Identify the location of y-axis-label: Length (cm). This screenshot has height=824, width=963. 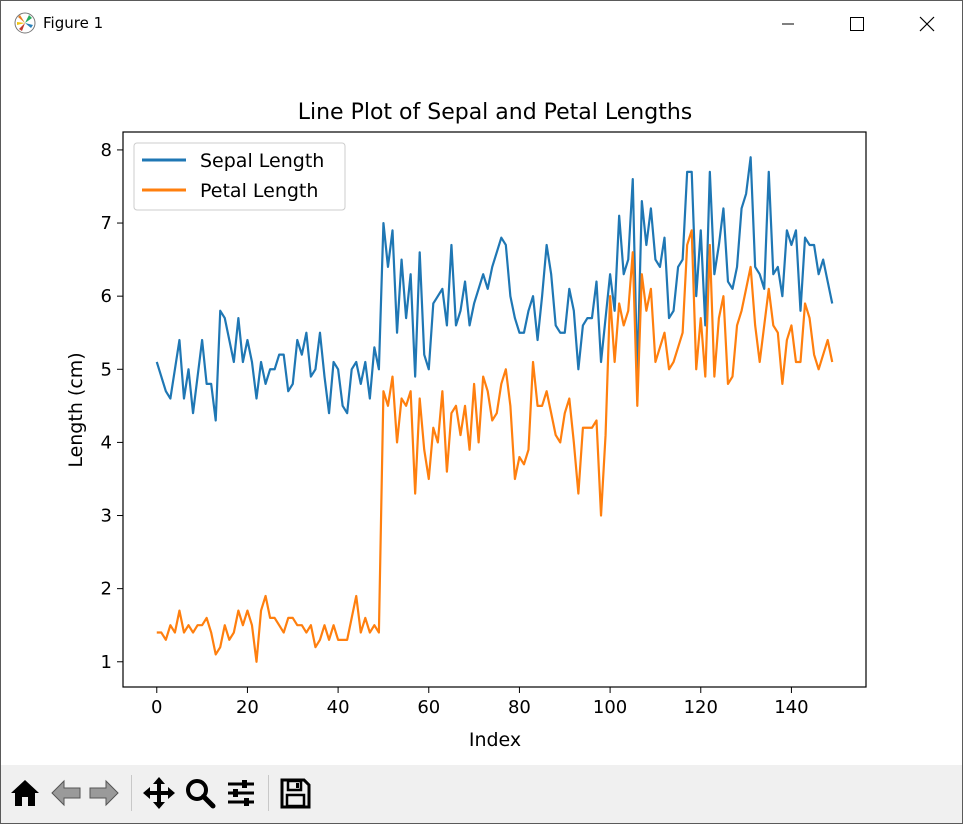
(76, 409).